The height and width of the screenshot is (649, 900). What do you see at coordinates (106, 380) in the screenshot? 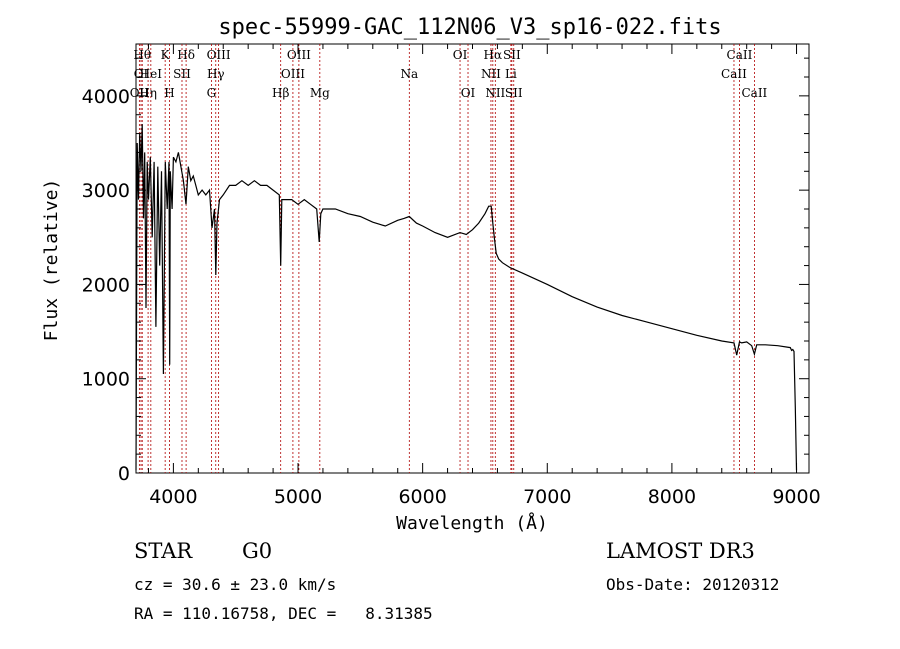
I see `y-tick-label: 1000` at bounding box center [106, 380].